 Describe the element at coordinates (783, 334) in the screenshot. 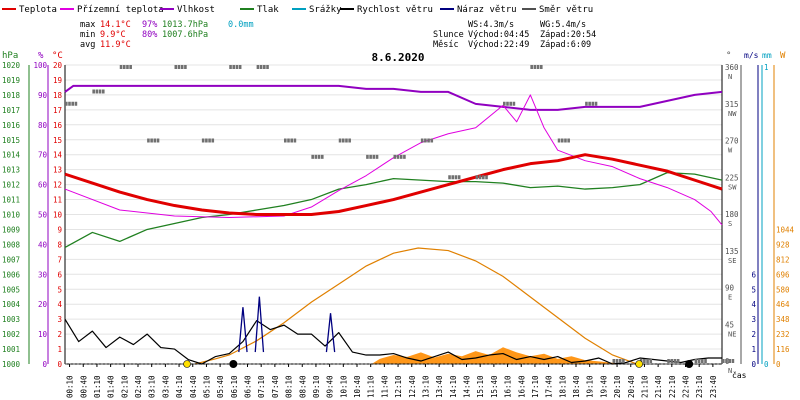

I see `tick-solar: 232` at that location.